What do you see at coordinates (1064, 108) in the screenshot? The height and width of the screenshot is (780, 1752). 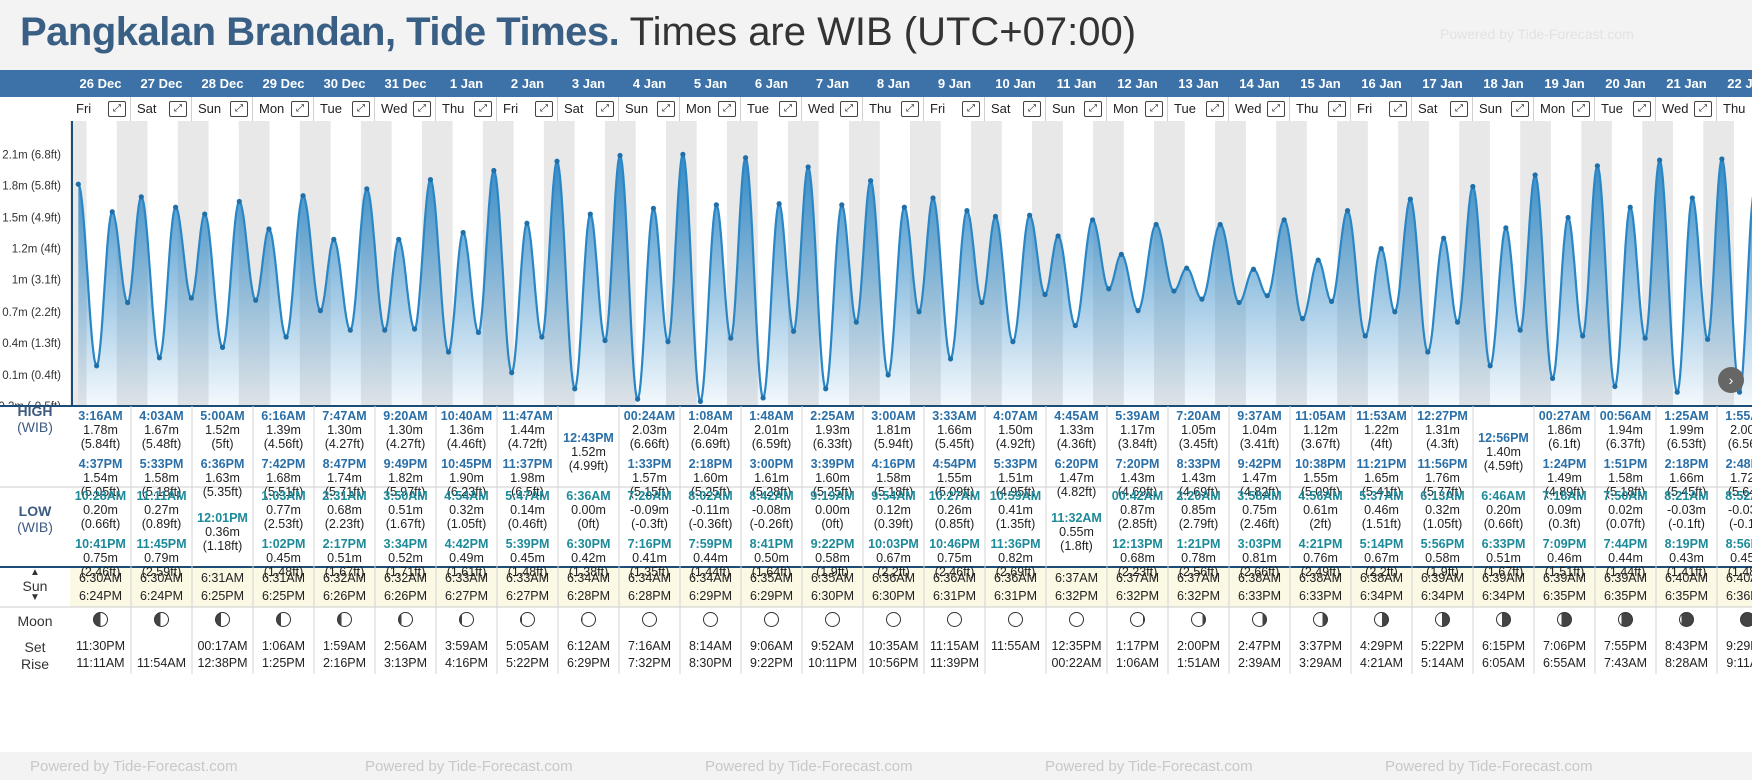 I see `day-of-week-label: Sun` at bounding box center [1064, 108].